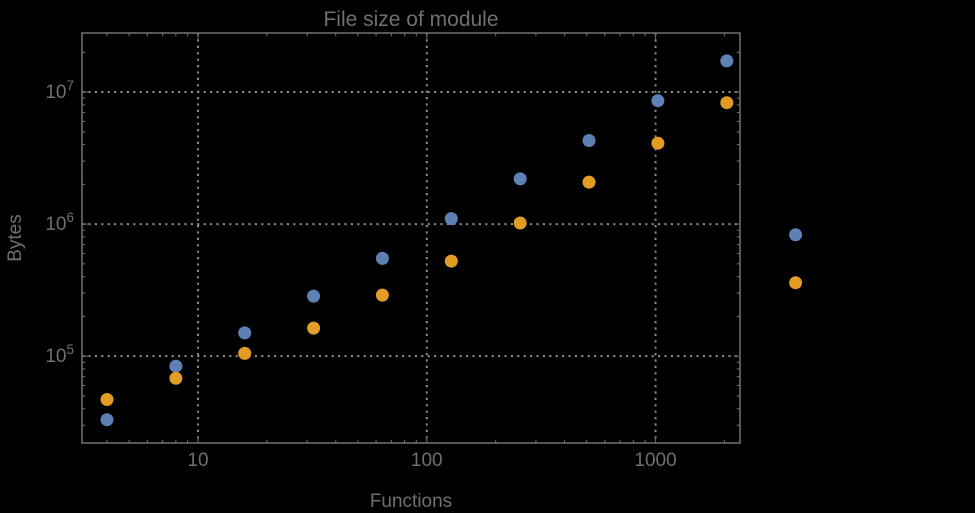  What do you see at coordinates (197, 460) in the screenshot?
I see `x-tick-label: 10` at bounding box center [197, 460].